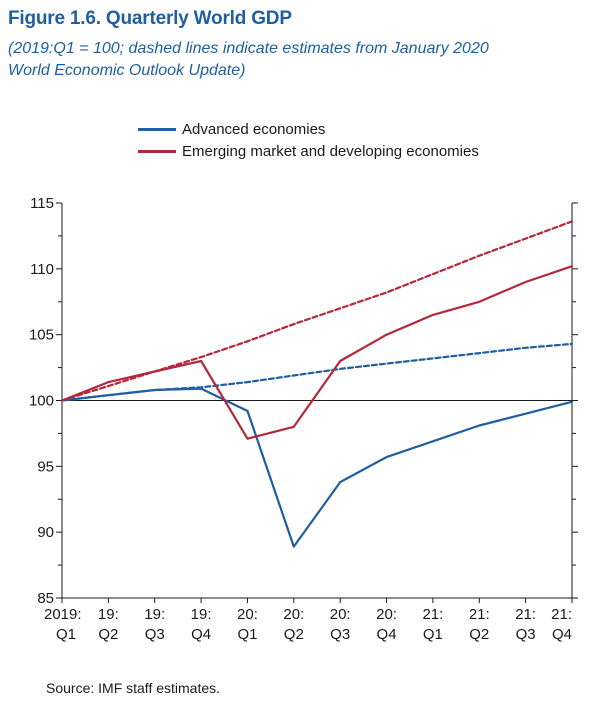 The height and width of the screenshot is (703, 602). I want to click on legend-swatch-advanced, so click(157, 129).